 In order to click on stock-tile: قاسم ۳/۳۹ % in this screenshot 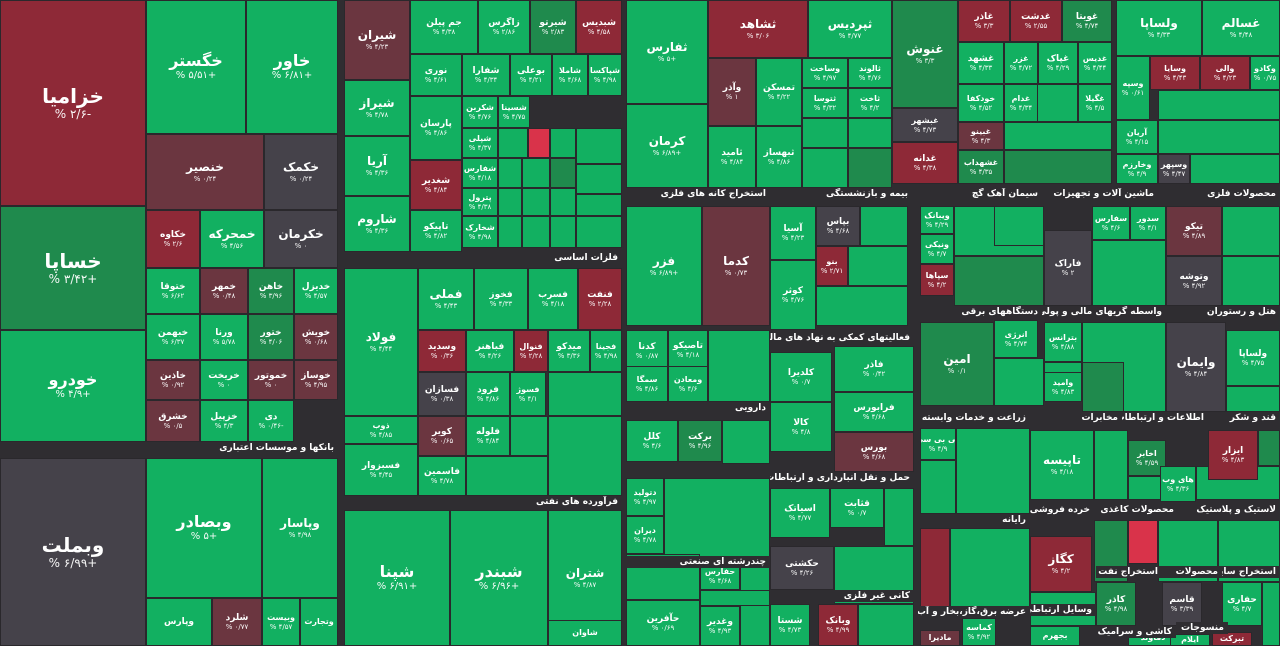, I will do `click(1182, 604)`.